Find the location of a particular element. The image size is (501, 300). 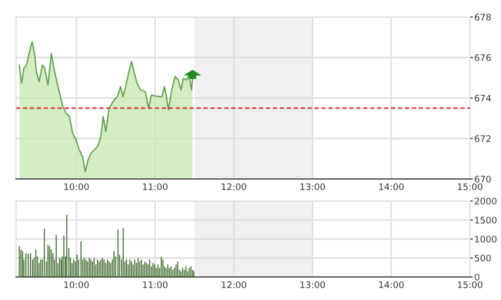

y-tick-label: 670 is located at coordinates (482, 179).